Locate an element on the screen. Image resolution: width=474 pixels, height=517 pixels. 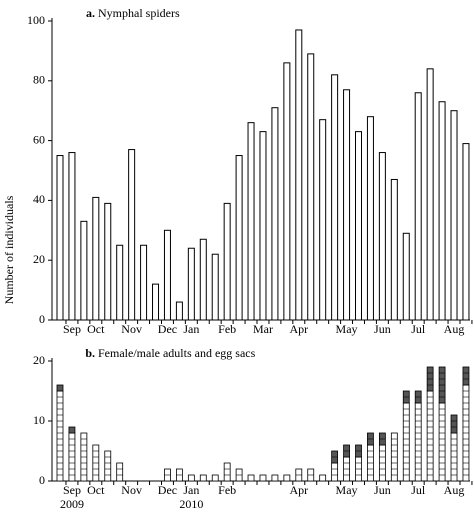
y-tick-label: 60 is located at coordinates (39, 139).